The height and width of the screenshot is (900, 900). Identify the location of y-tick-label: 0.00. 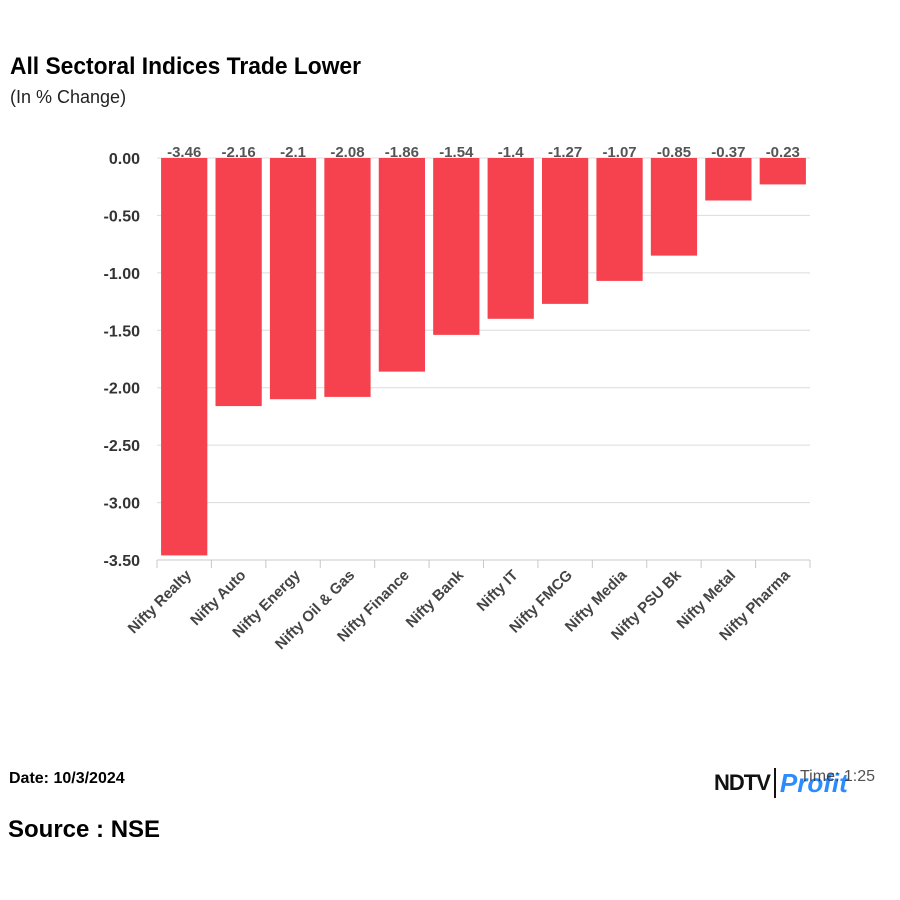
(124, 159).